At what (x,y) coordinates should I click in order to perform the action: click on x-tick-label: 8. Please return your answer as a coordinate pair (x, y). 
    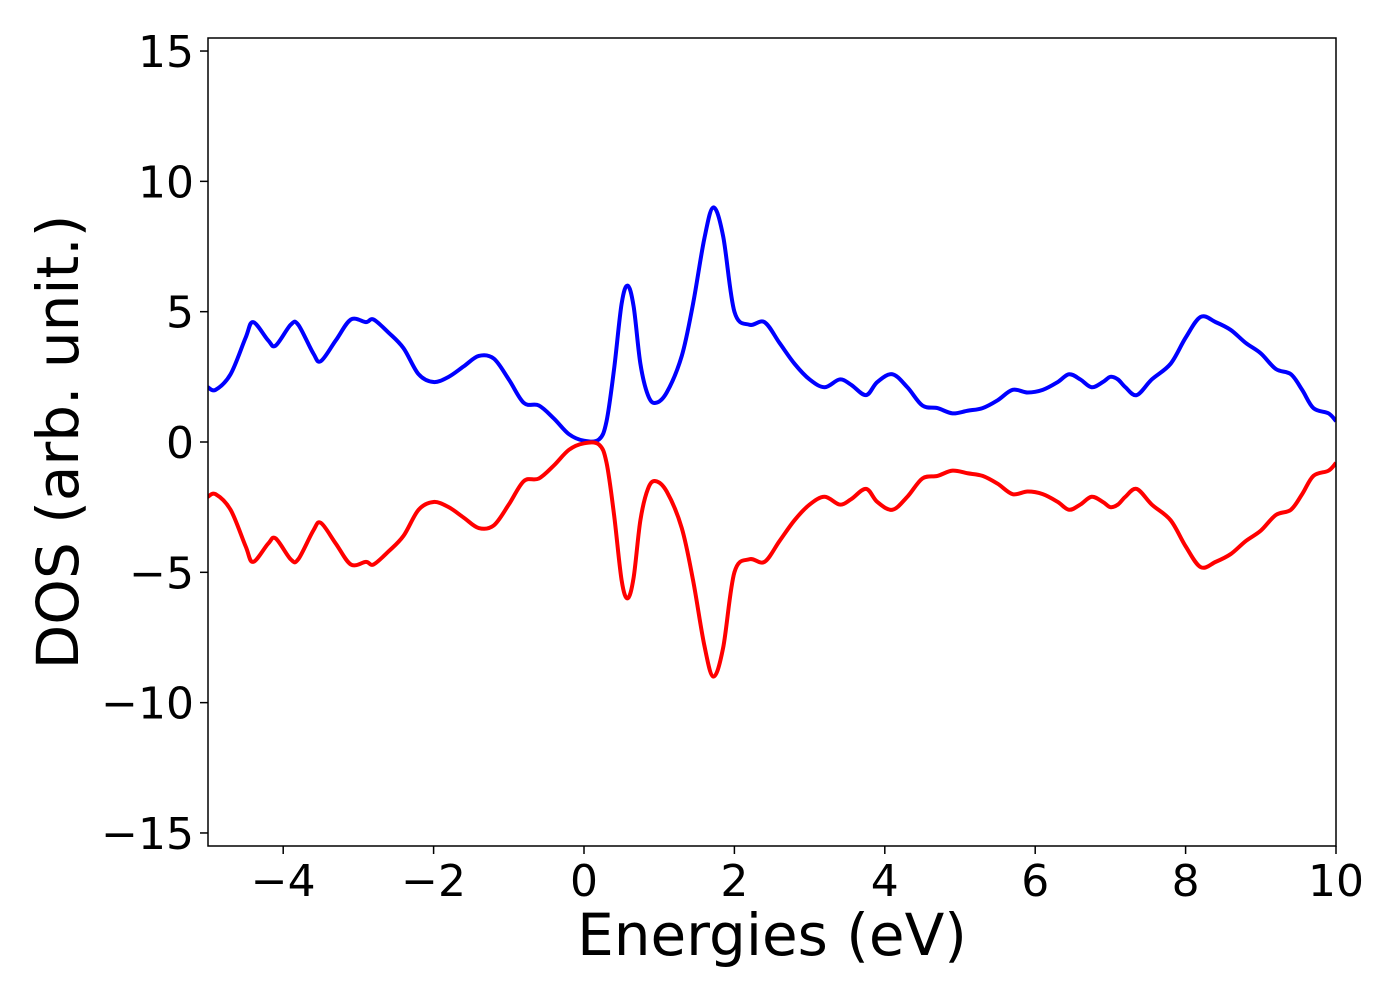
    Looking at the image, I should click on (1186, 881).